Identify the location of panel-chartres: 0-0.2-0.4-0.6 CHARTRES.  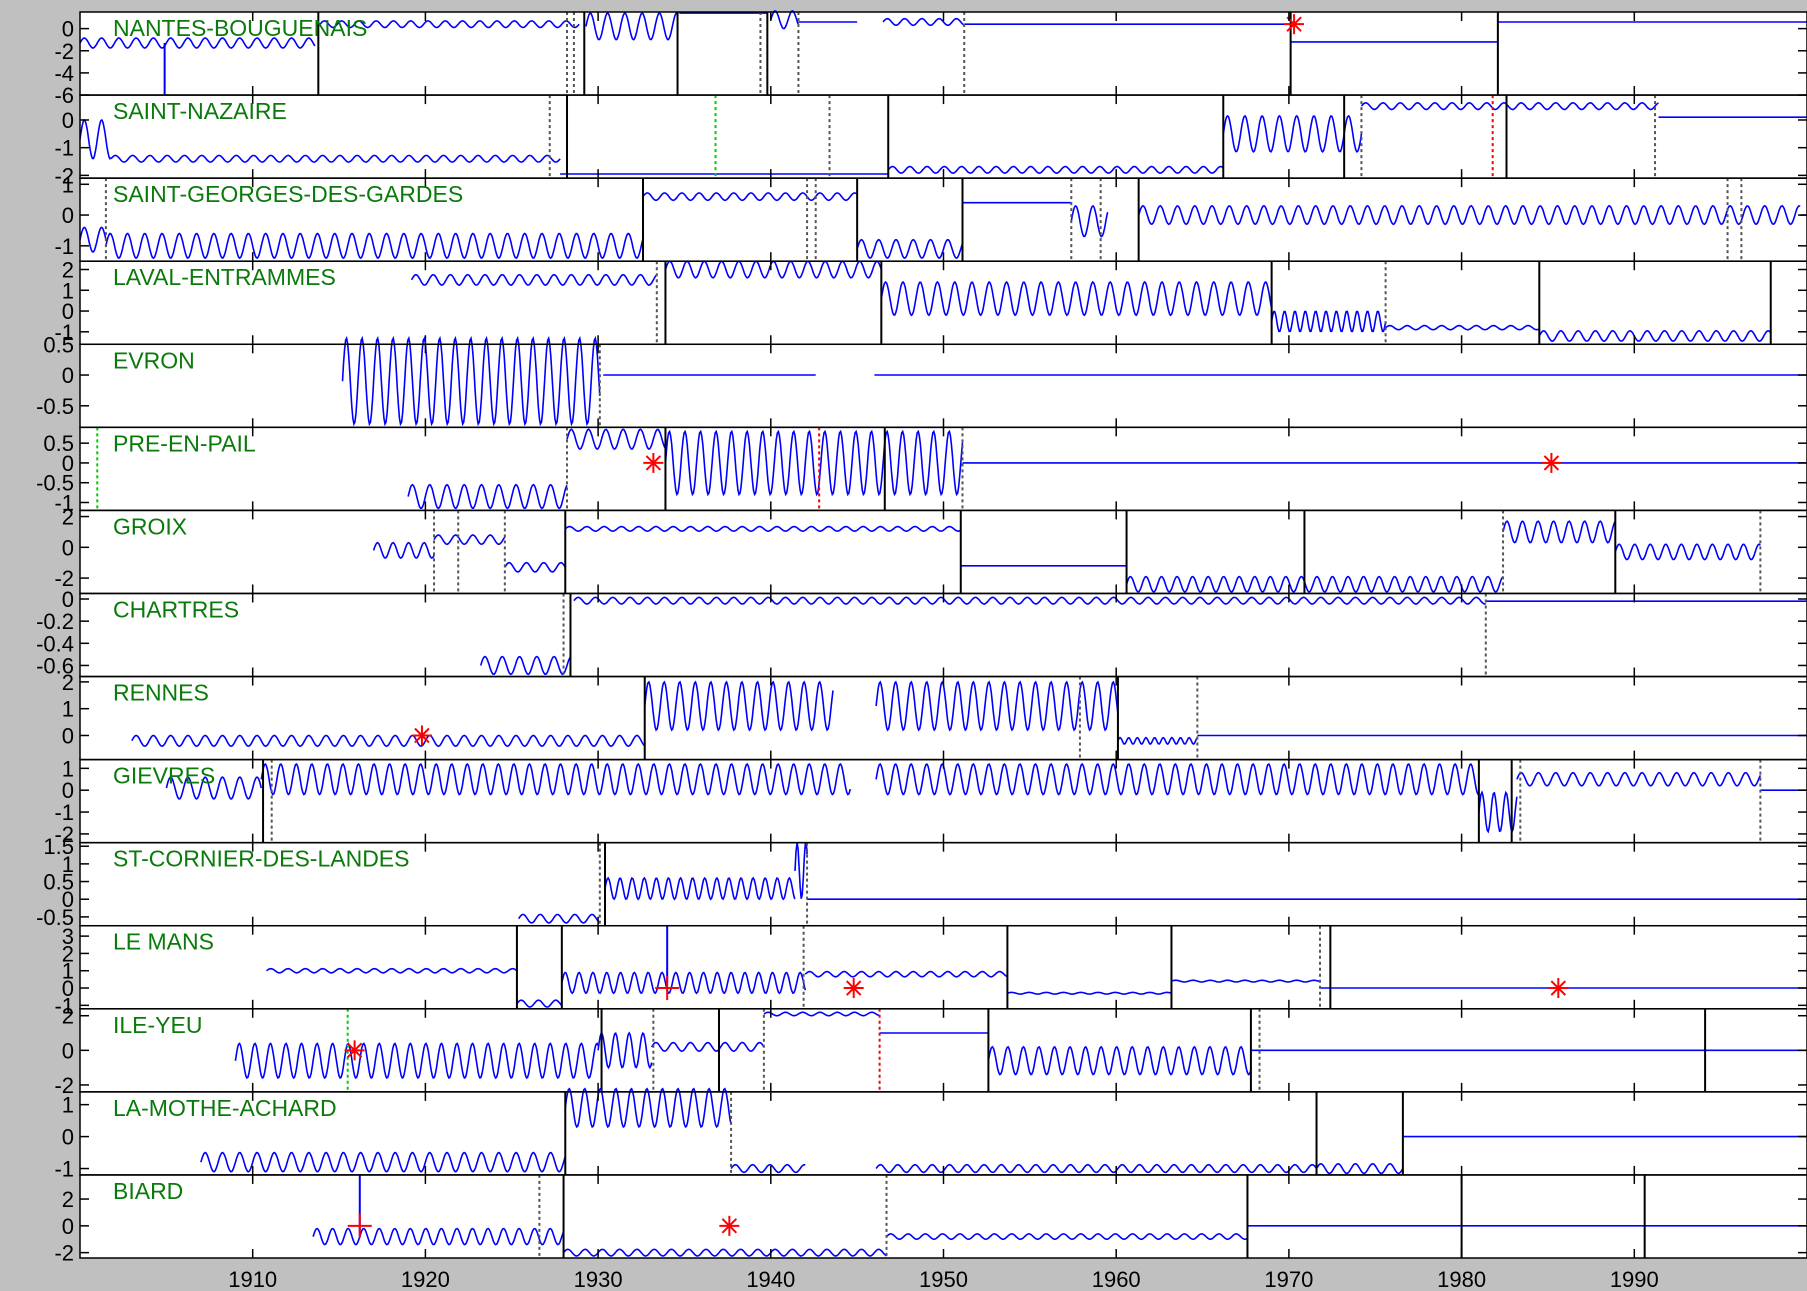
(921, 632).